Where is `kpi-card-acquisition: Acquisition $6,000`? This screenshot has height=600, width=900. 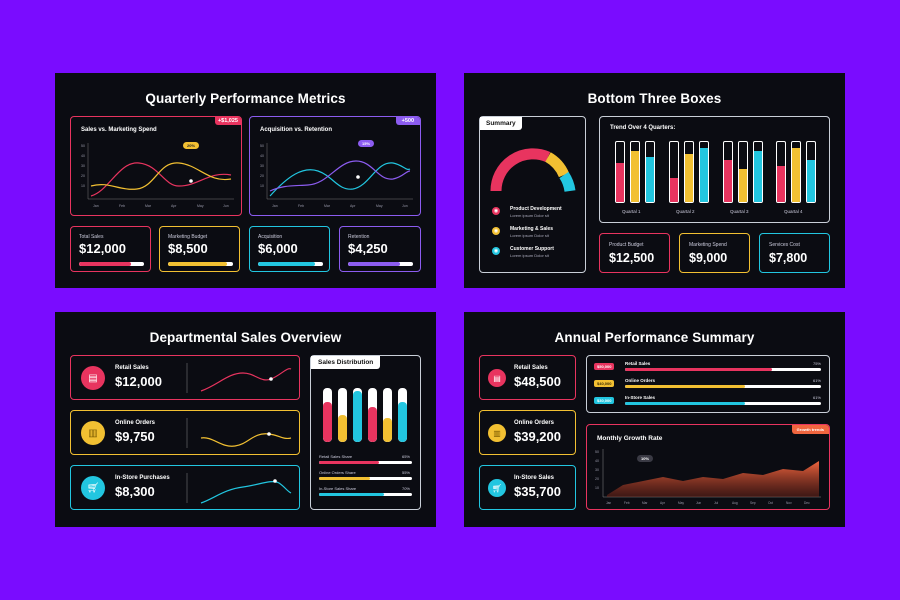
kpi-card-acquisition: Acquisition $6,000 is located at coordinates (289, 249).